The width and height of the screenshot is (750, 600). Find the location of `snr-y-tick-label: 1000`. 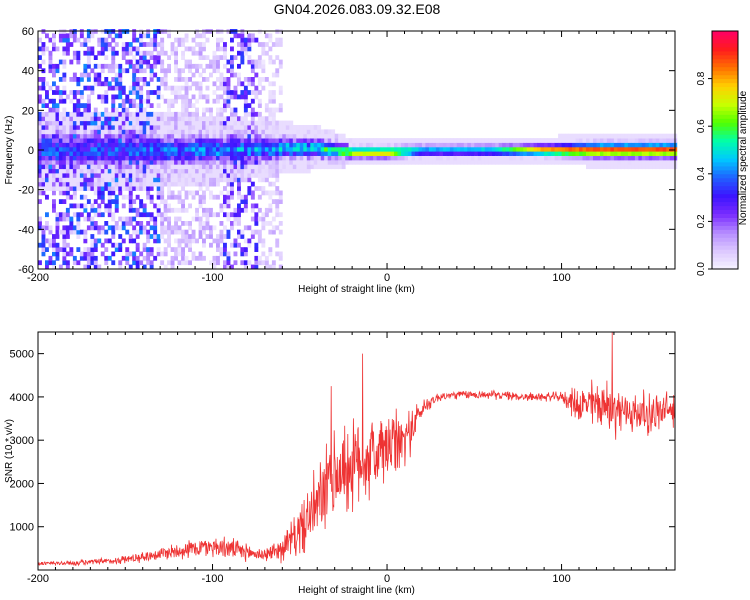

snr-y-tick-label: 1000 is located at coordinates (22, 528).